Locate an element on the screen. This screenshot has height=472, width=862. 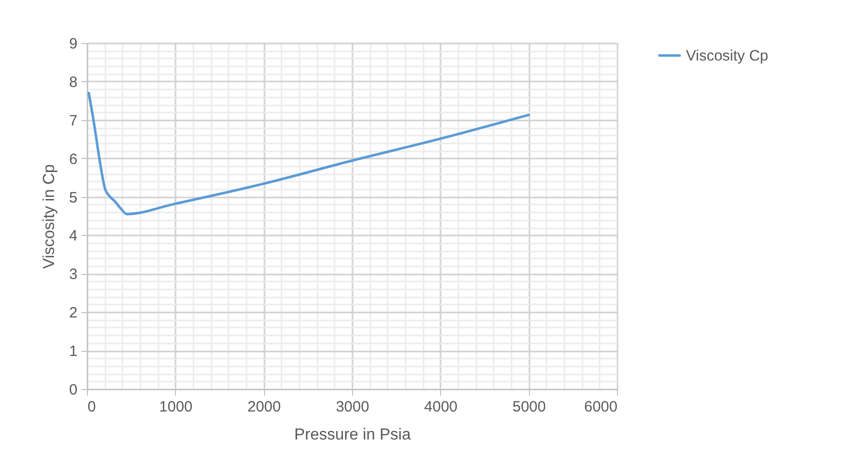
y-tick-label: 5 is located at coordinates (73, 197).